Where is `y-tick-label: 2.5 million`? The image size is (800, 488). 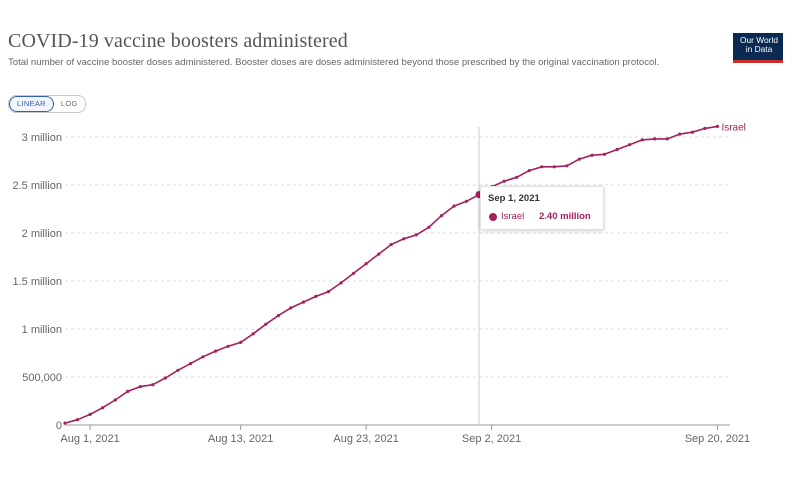
y-tick-label: 2.5 million is located at coordinates (37, 186).